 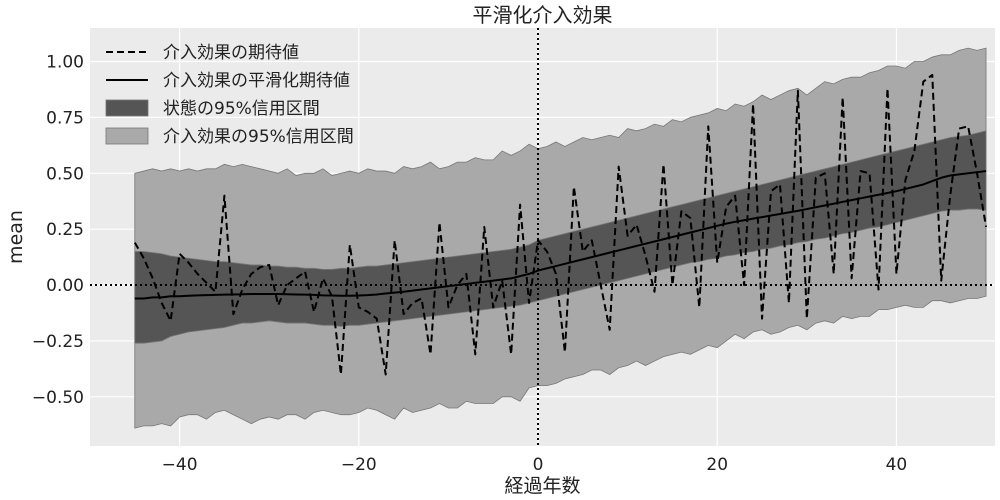 I want to click on x-tick-label: 20, so click(x=717, y=465).